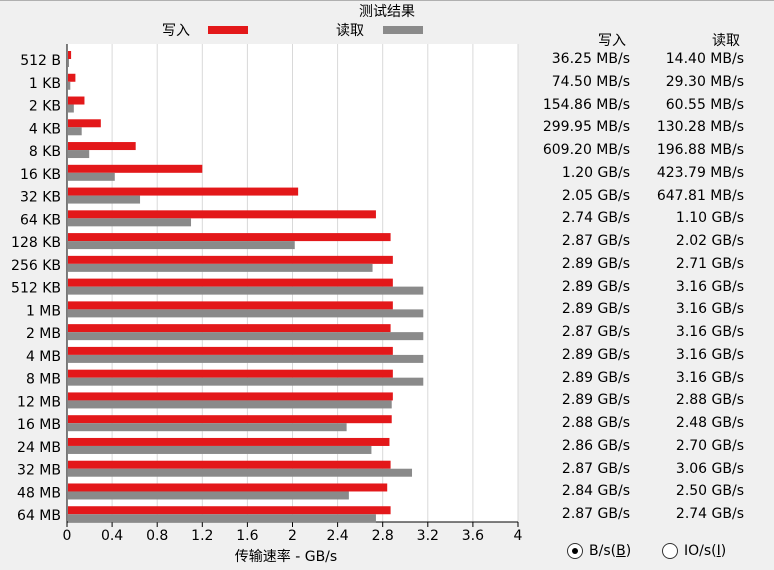 The image size is (774, 570). Describe the element at coordinates (709, 400) in the screenshot. I see `table-cell-read: 2.88 GB/s` at that location.